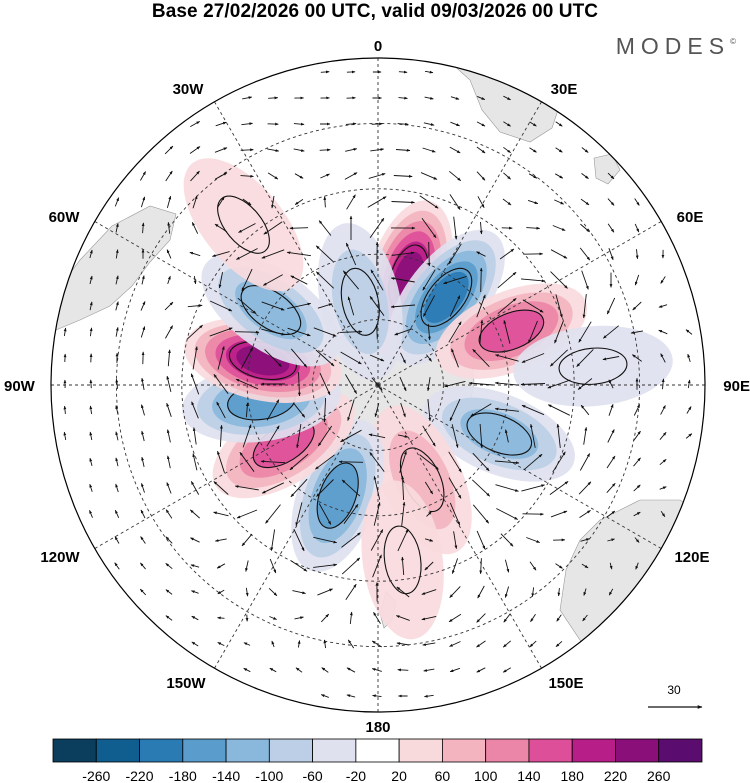 Image resolution: width=750 pixels, height=783 pixels. I want to click on lon-label-0: 0, so click(378, 46).